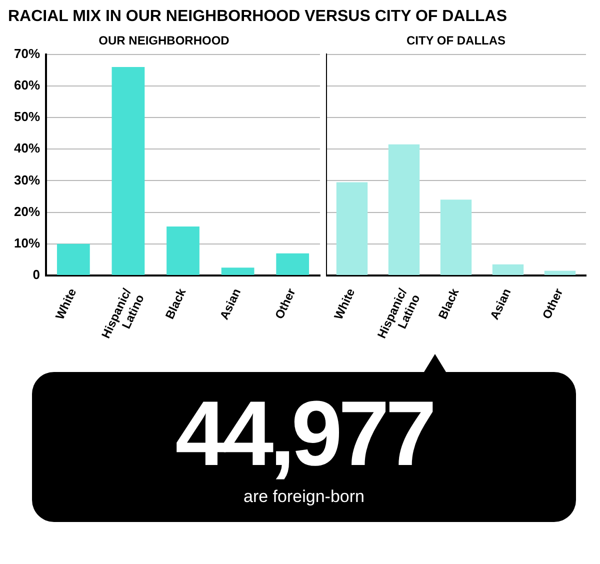 The height and width of the screenshot is (564, 600). Describe the element at coordinates (27, 116) in the screenshot. I see `y-tick-label: 50%` at that location.